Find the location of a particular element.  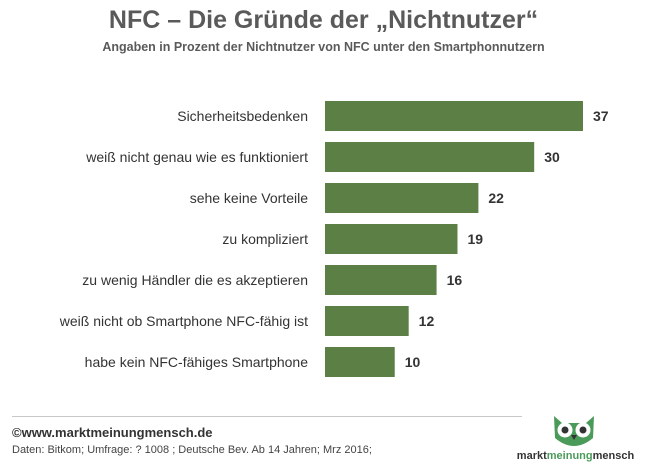

category-label: weiß nicht ob Smartphone NFC-fähig ist is located at coordinates (183, 321).